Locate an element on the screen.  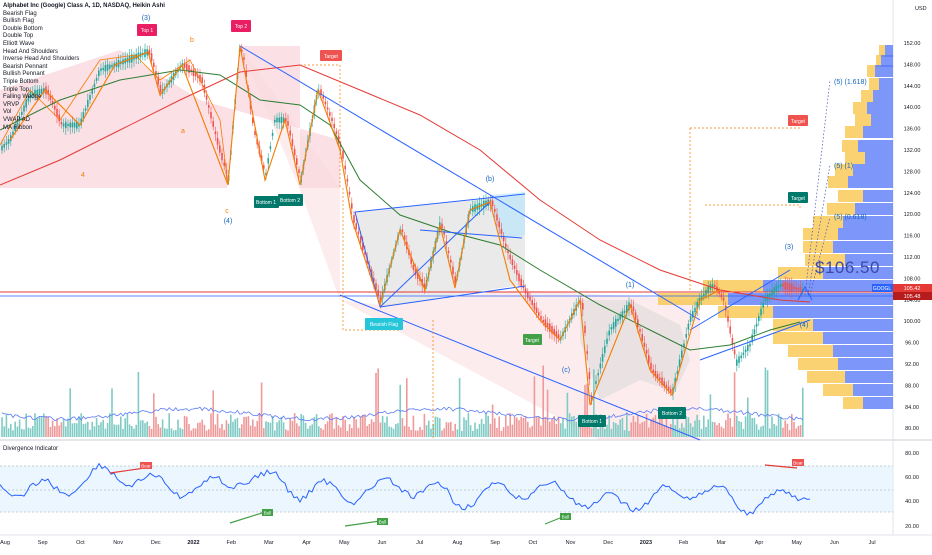
price-tick: 96.00 is located at coordinates (912, 344).